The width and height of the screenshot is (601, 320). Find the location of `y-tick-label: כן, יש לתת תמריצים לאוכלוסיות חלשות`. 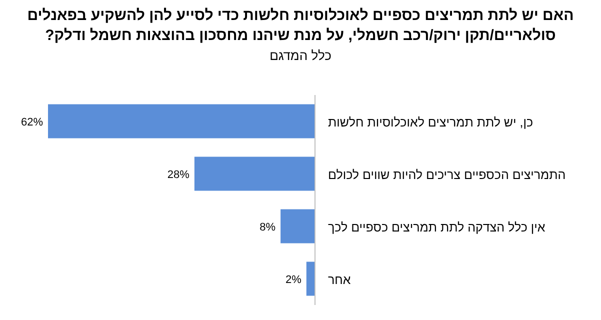

y-tick-label: כן, יש לתת תמריצים לאוכלוסיות חלשות is located at coordinates (431, 122).